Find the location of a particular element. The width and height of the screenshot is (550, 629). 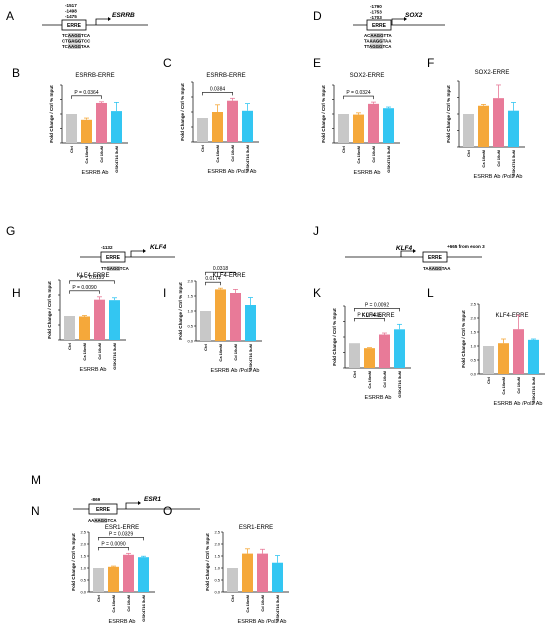

p-value-label: 0.0318 is located at coordinates (221, 269).